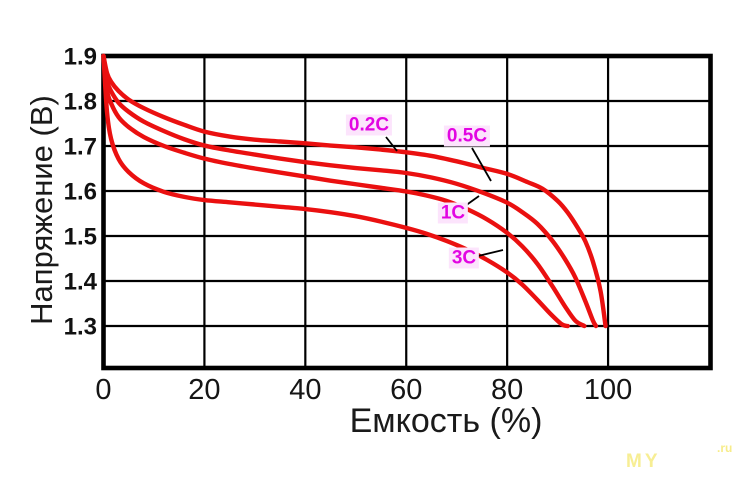  What do you see at coordinates (41, 210) in the screenshot?
I see `y-axis-title: Напряжение (В)` at bounding box center [41, 210].